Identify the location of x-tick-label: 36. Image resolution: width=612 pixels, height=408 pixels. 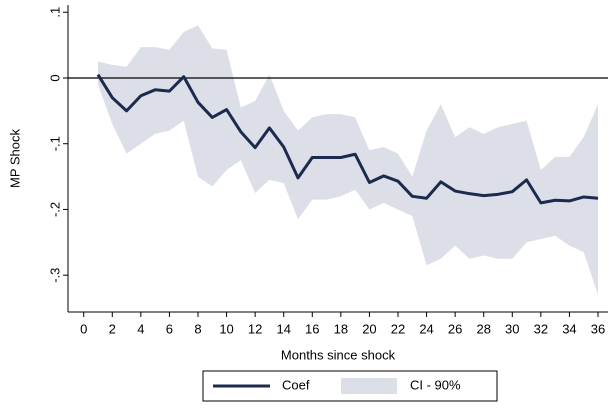
(598, 328).